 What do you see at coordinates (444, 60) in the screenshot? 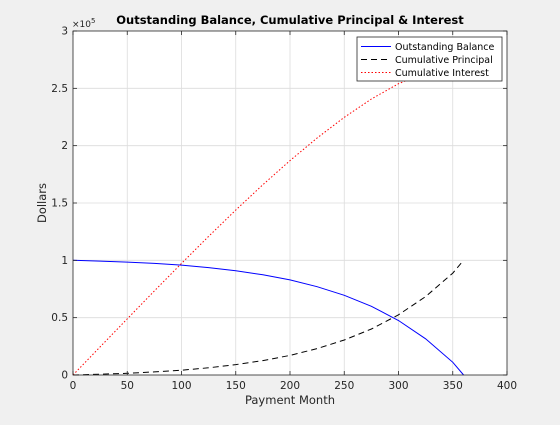
I see `legend-label-principal: Cumulative Principal` at bounding box center [444, 60].